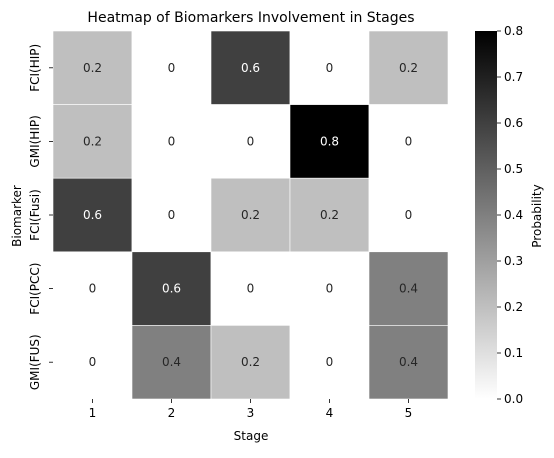 The image size is (554, 458). What do you see at coordinates (513, 169) in the screenshot?
I see `colorbar-tick-label: 0.5` at bounding box center [513, 169].